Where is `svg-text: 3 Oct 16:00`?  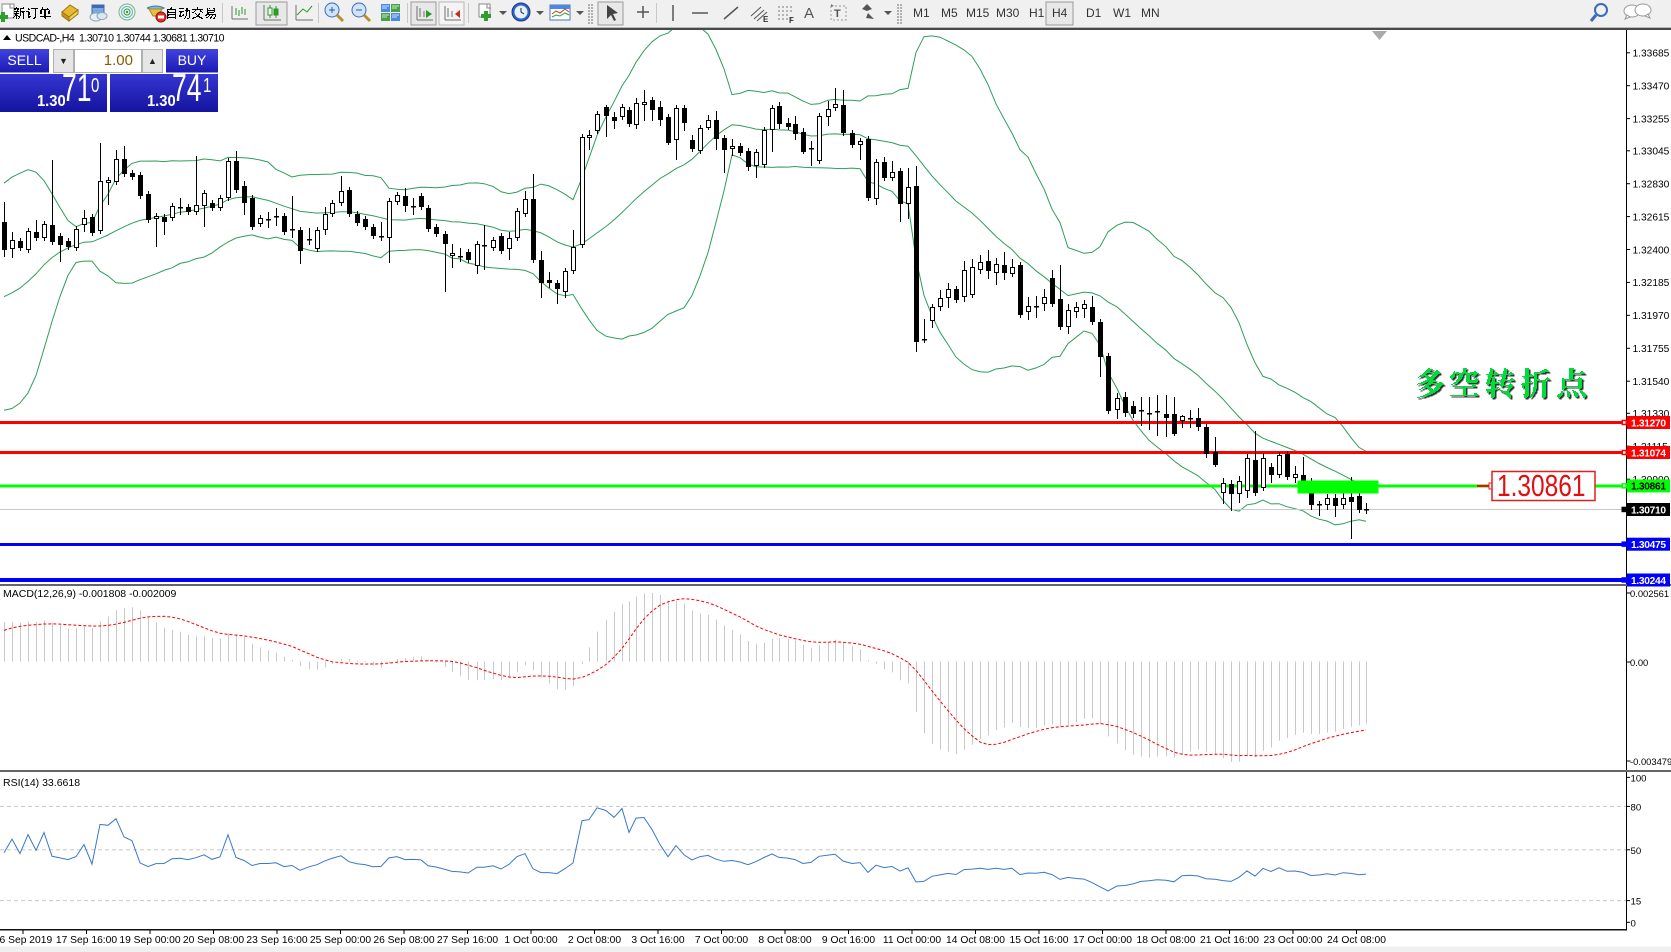 svg-text: 3 Oct 16:00 is located at coordinates (658, 940).